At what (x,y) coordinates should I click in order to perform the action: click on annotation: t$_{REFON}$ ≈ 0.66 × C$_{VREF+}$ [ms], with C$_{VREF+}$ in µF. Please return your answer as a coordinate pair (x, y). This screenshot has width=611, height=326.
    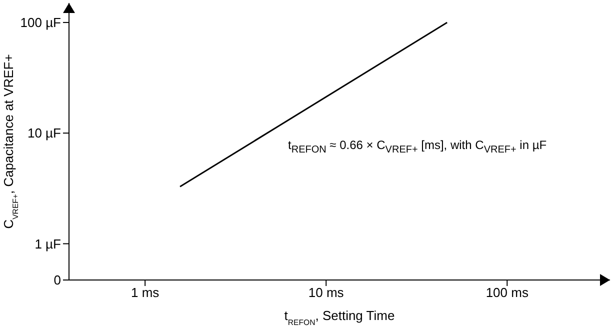
    Looking at the image, I should click on (417, 147).